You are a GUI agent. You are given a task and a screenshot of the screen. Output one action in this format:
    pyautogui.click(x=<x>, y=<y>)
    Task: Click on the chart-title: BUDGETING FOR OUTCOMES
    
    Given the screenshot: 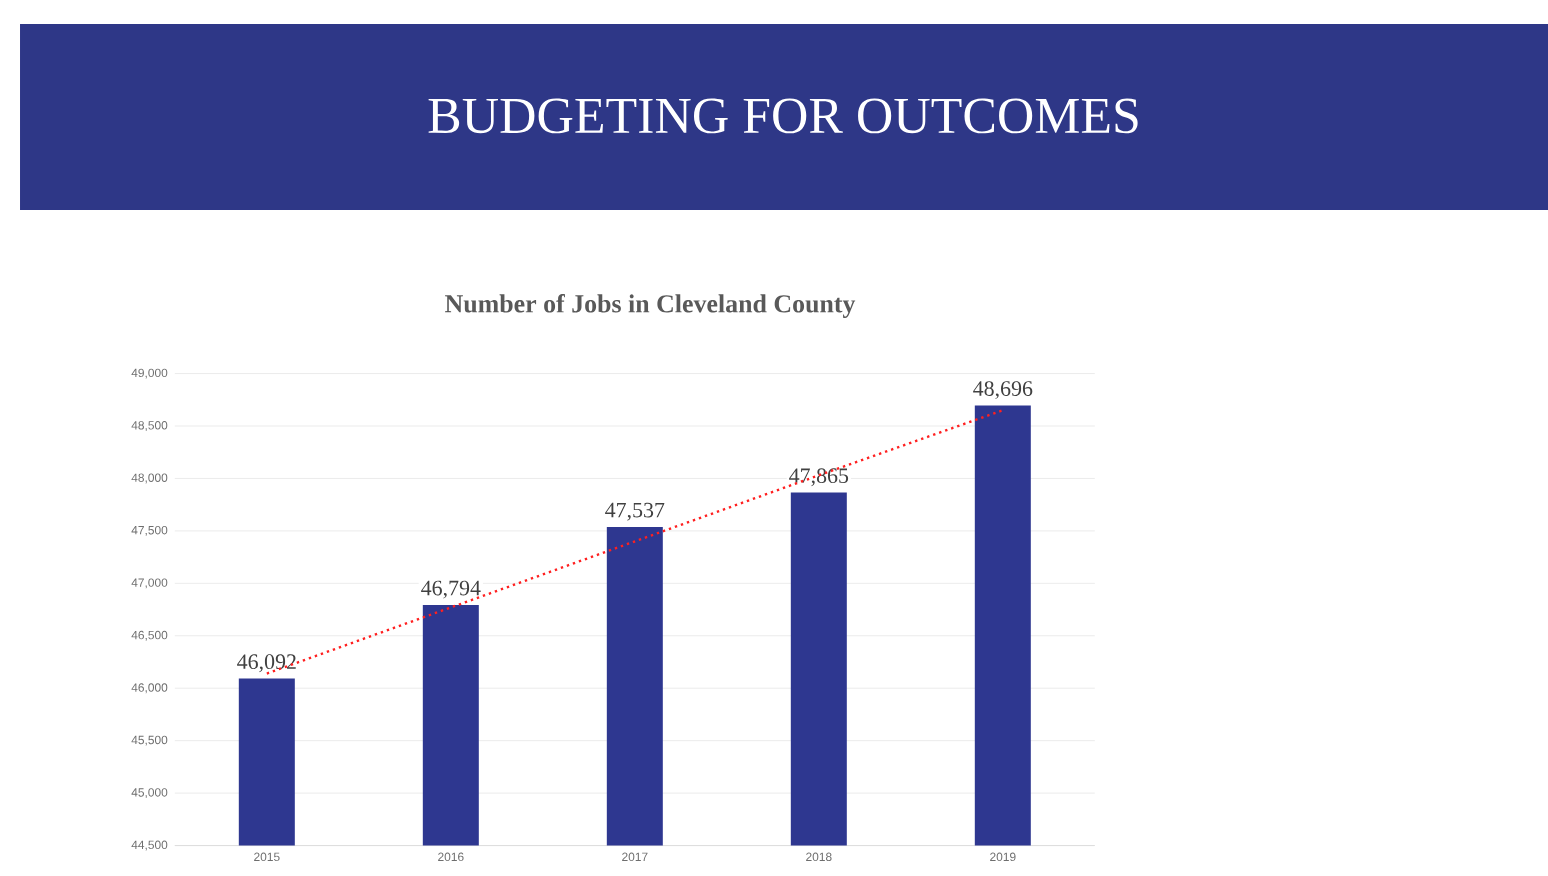 What is the action you would take?
    pyautogui.click(x=783, y=116)
    